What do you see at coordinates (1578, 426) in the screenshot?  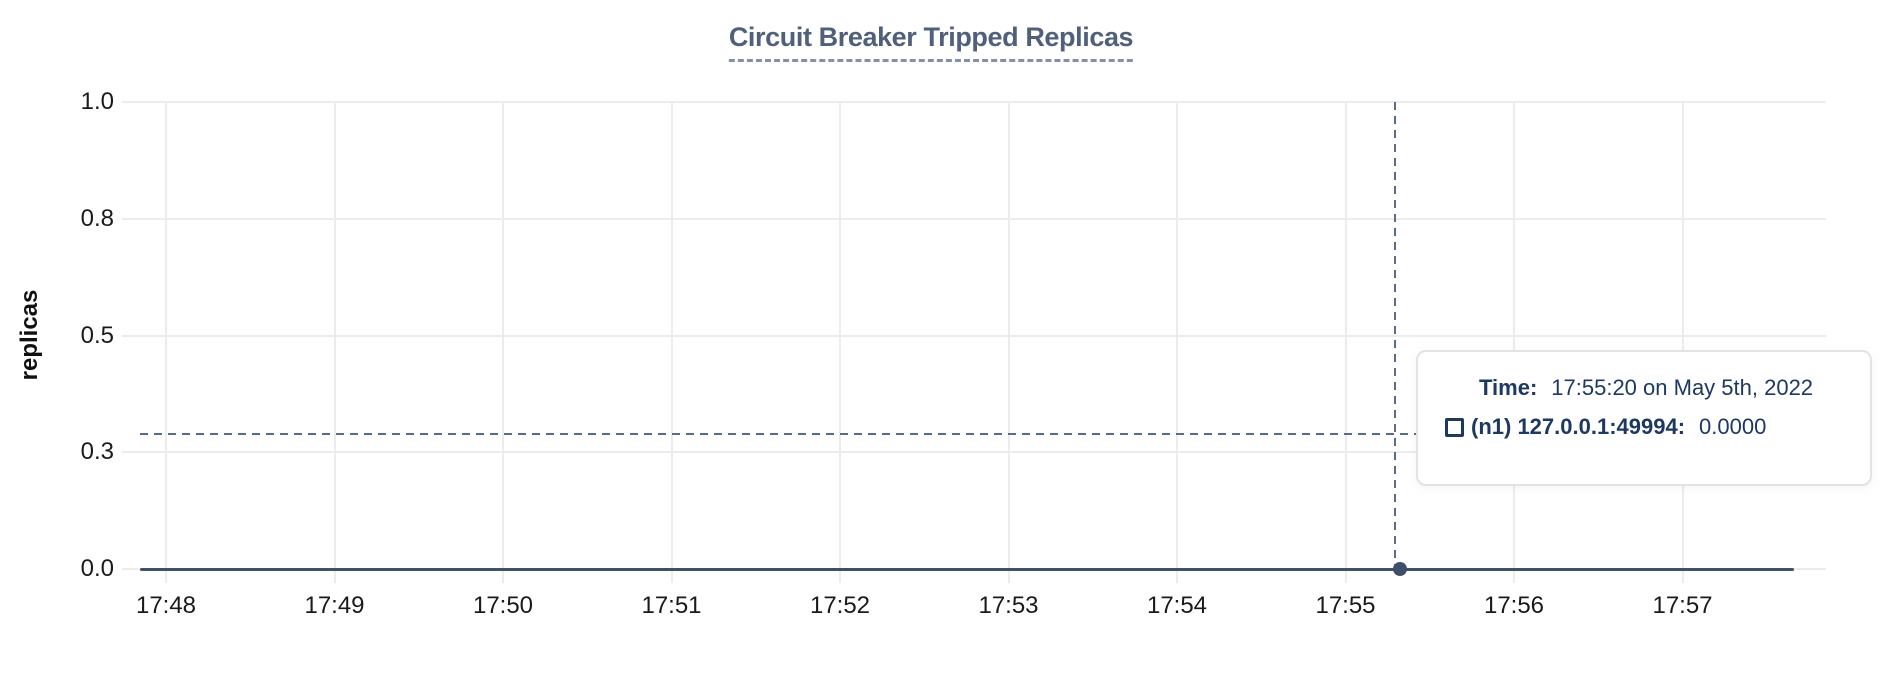 I see `tooltip-series-label: (n1) 127.0.0.1:49994:` at bounding box center [1578, 426].